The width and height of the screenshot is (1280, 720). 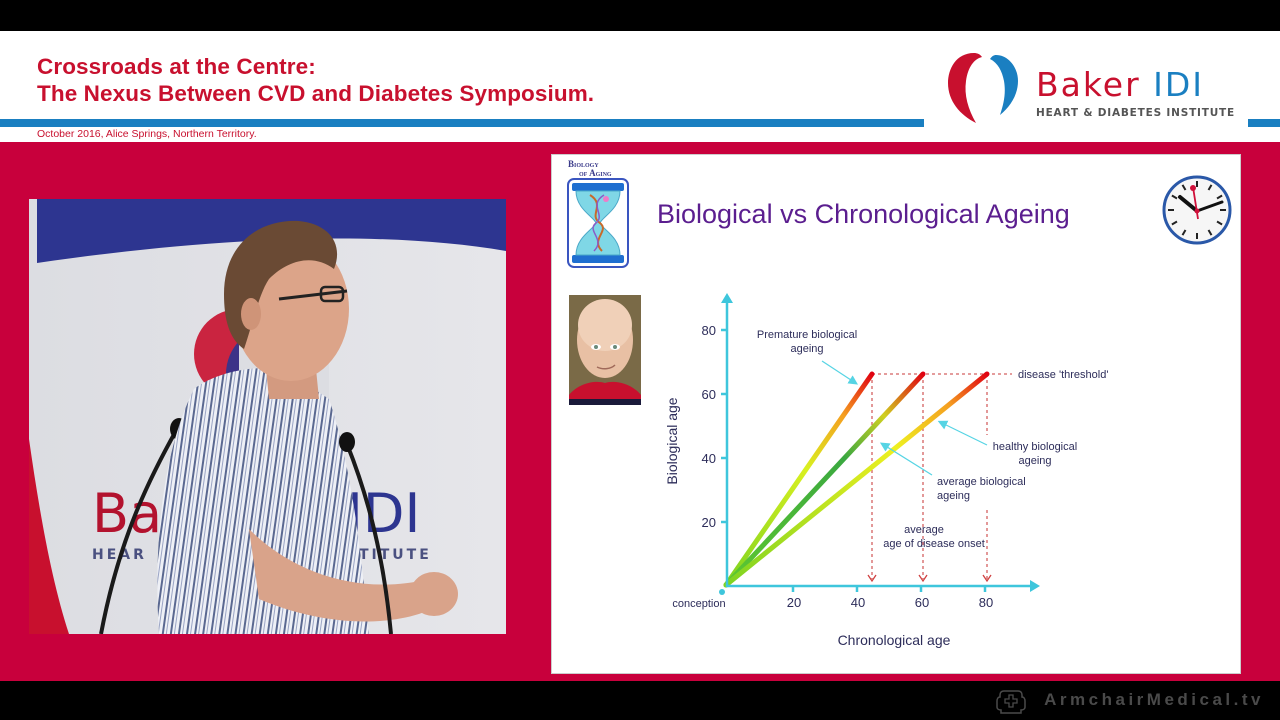 I want to click on backdrop-text-idi: IDI, so click(x=383, y=513).